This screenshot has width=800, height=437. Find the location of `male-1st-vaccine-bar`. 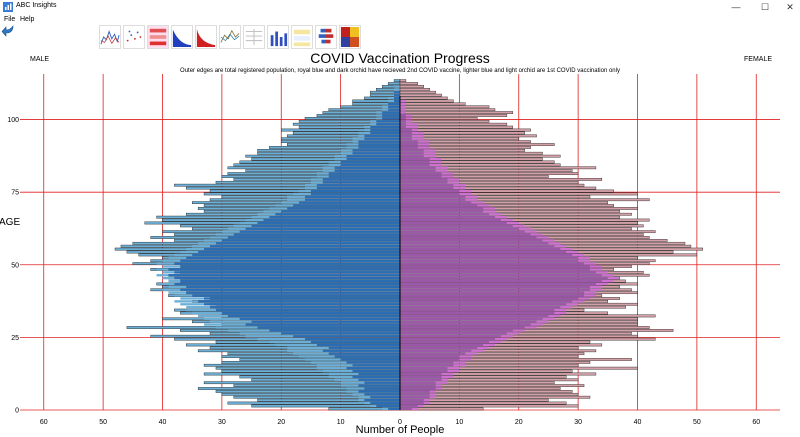

male-1st-vaccine-bar is located at coordinates (397, 86).